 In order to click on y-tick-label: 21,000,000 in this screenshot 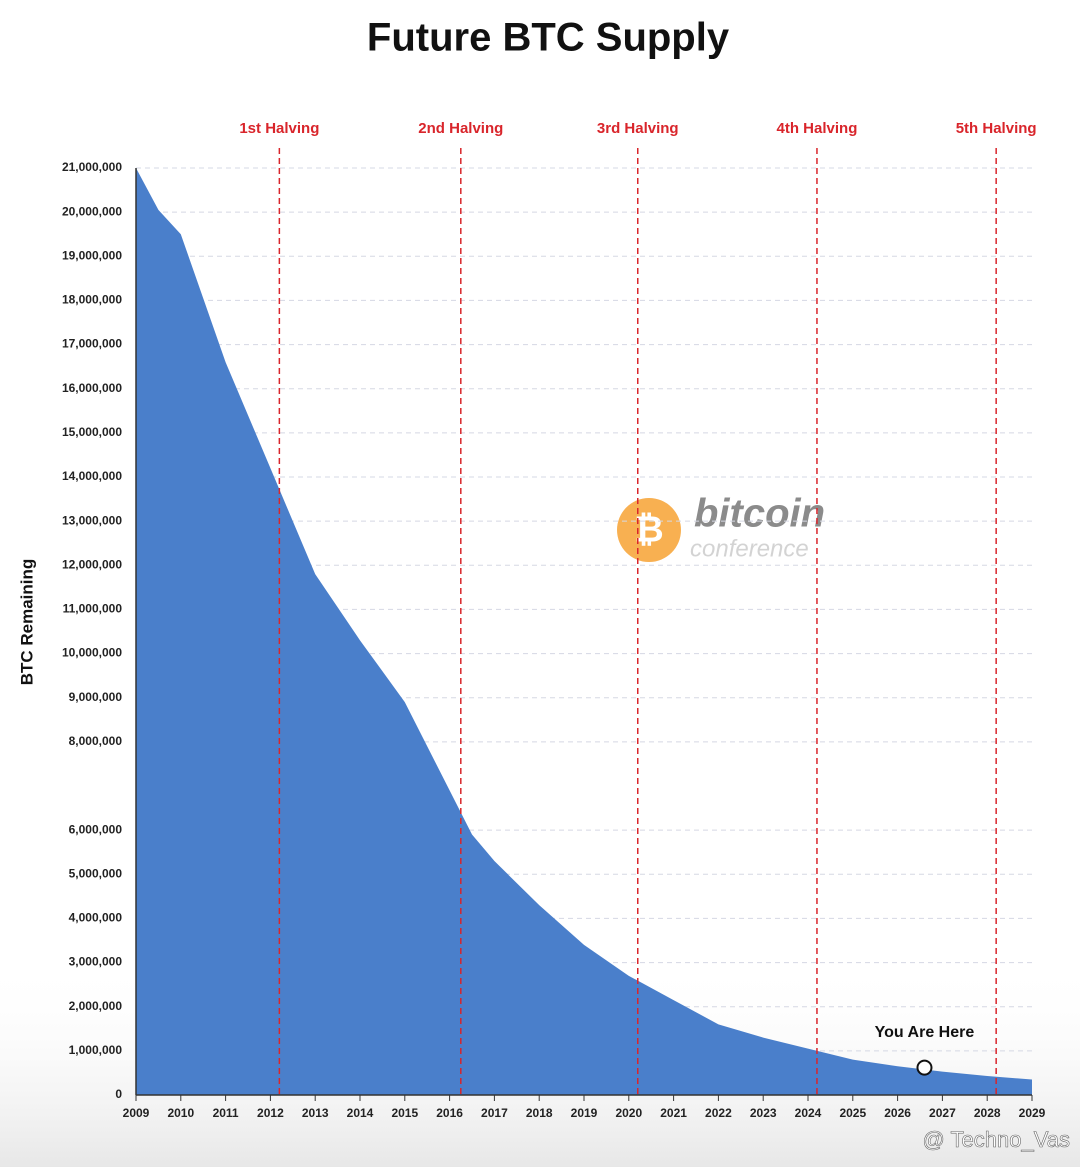, I will do `click(92, 167)`.